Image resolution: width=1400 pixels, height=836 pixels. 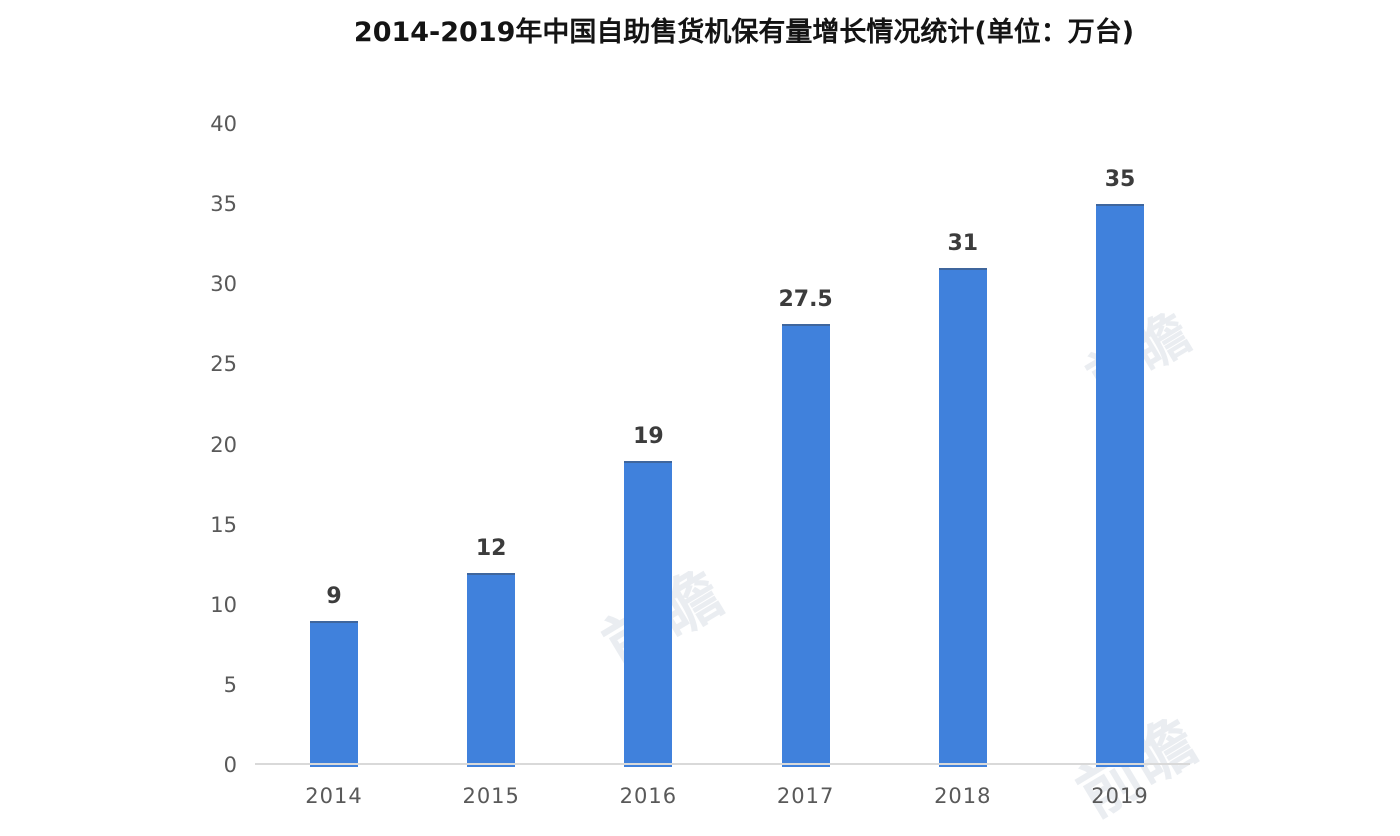 What do you see at coordinates (963, 244) in the screenshot?
I see `bar-value-label: 31` at bounding box center [963, 244].